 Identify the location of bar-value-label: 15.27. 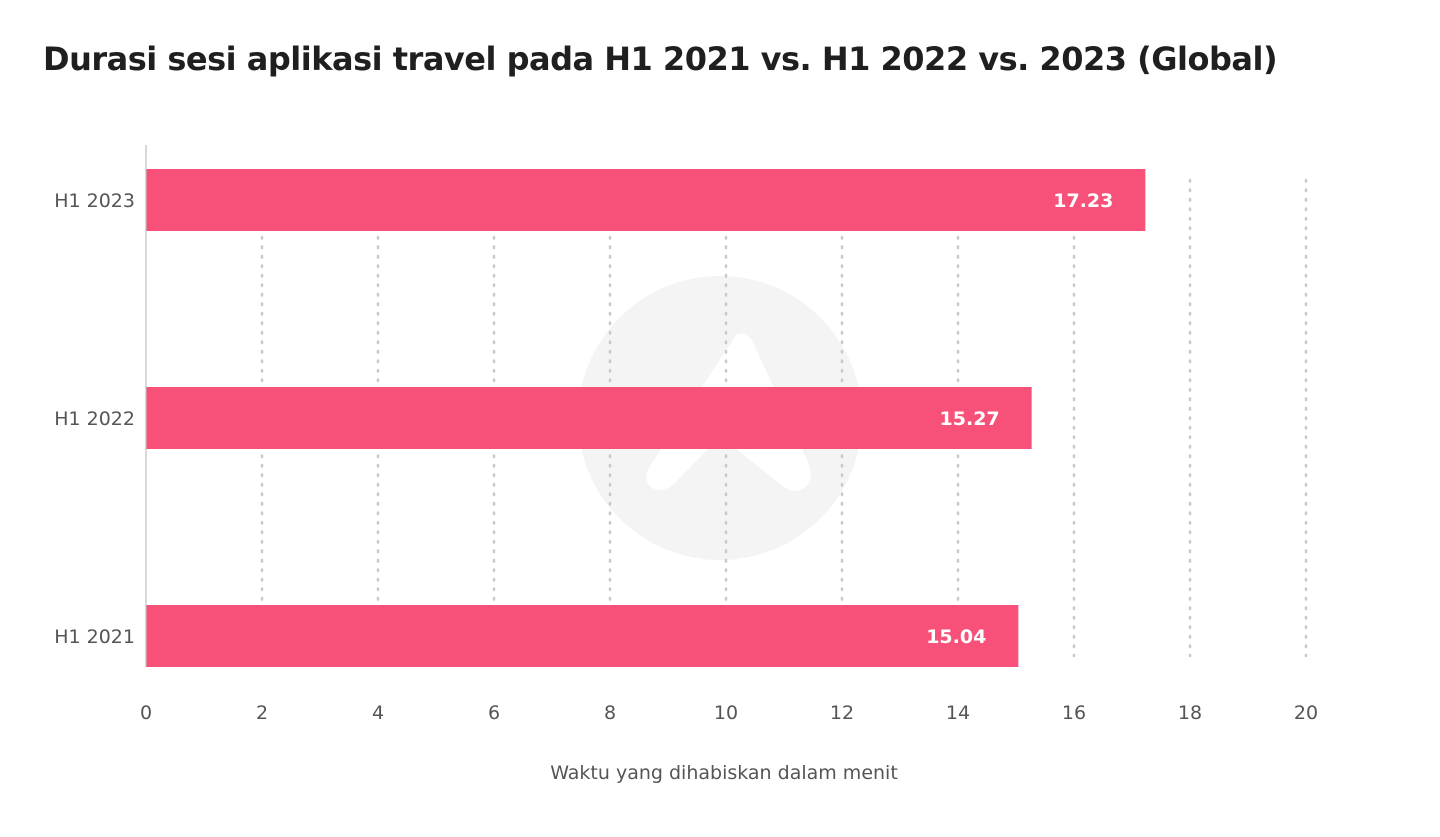
(970, 419).